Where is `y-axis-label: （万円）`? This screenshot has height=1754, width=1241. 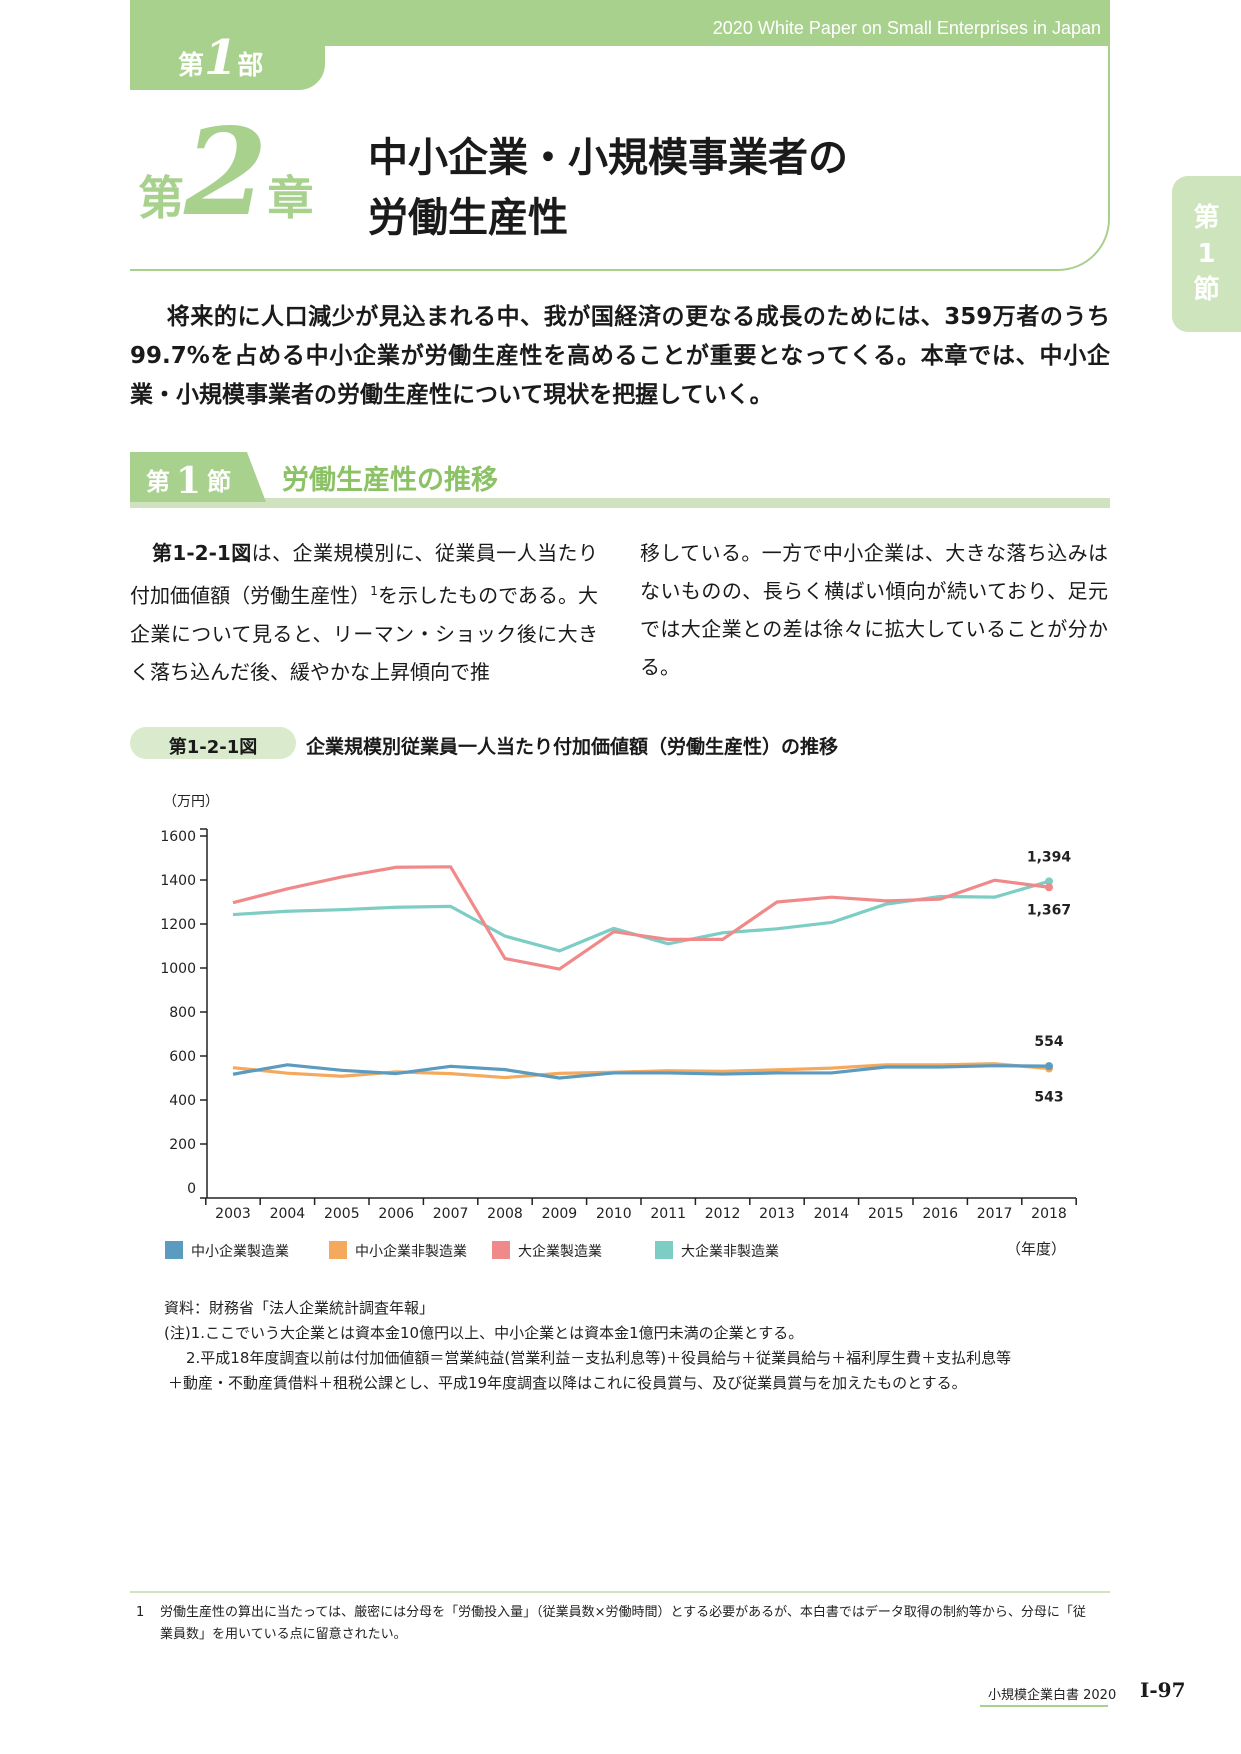 y-axis-label: （万円） is located at coordinates (191, 802).